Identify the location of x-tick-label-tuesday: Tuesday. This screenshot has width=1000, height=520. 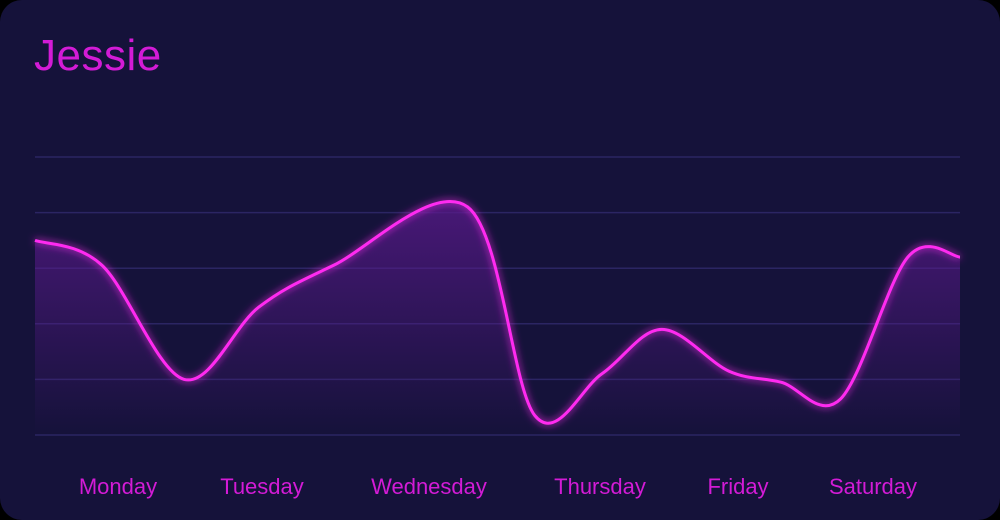
(262, 486).